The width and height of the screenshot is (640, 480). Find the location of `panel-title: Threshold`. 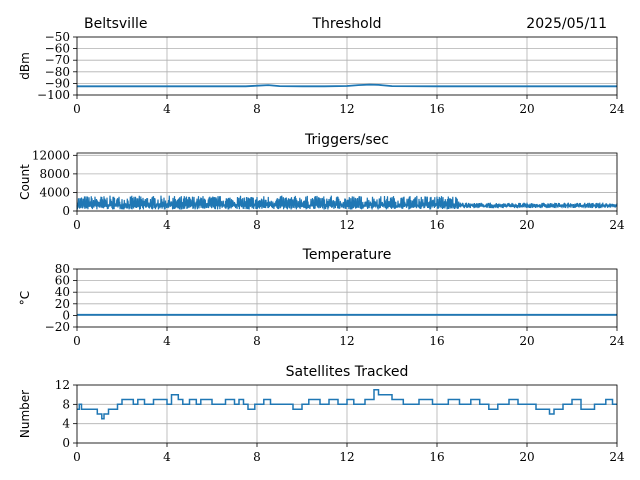

panel-title: Threshold is located at coordinates (347, 24).